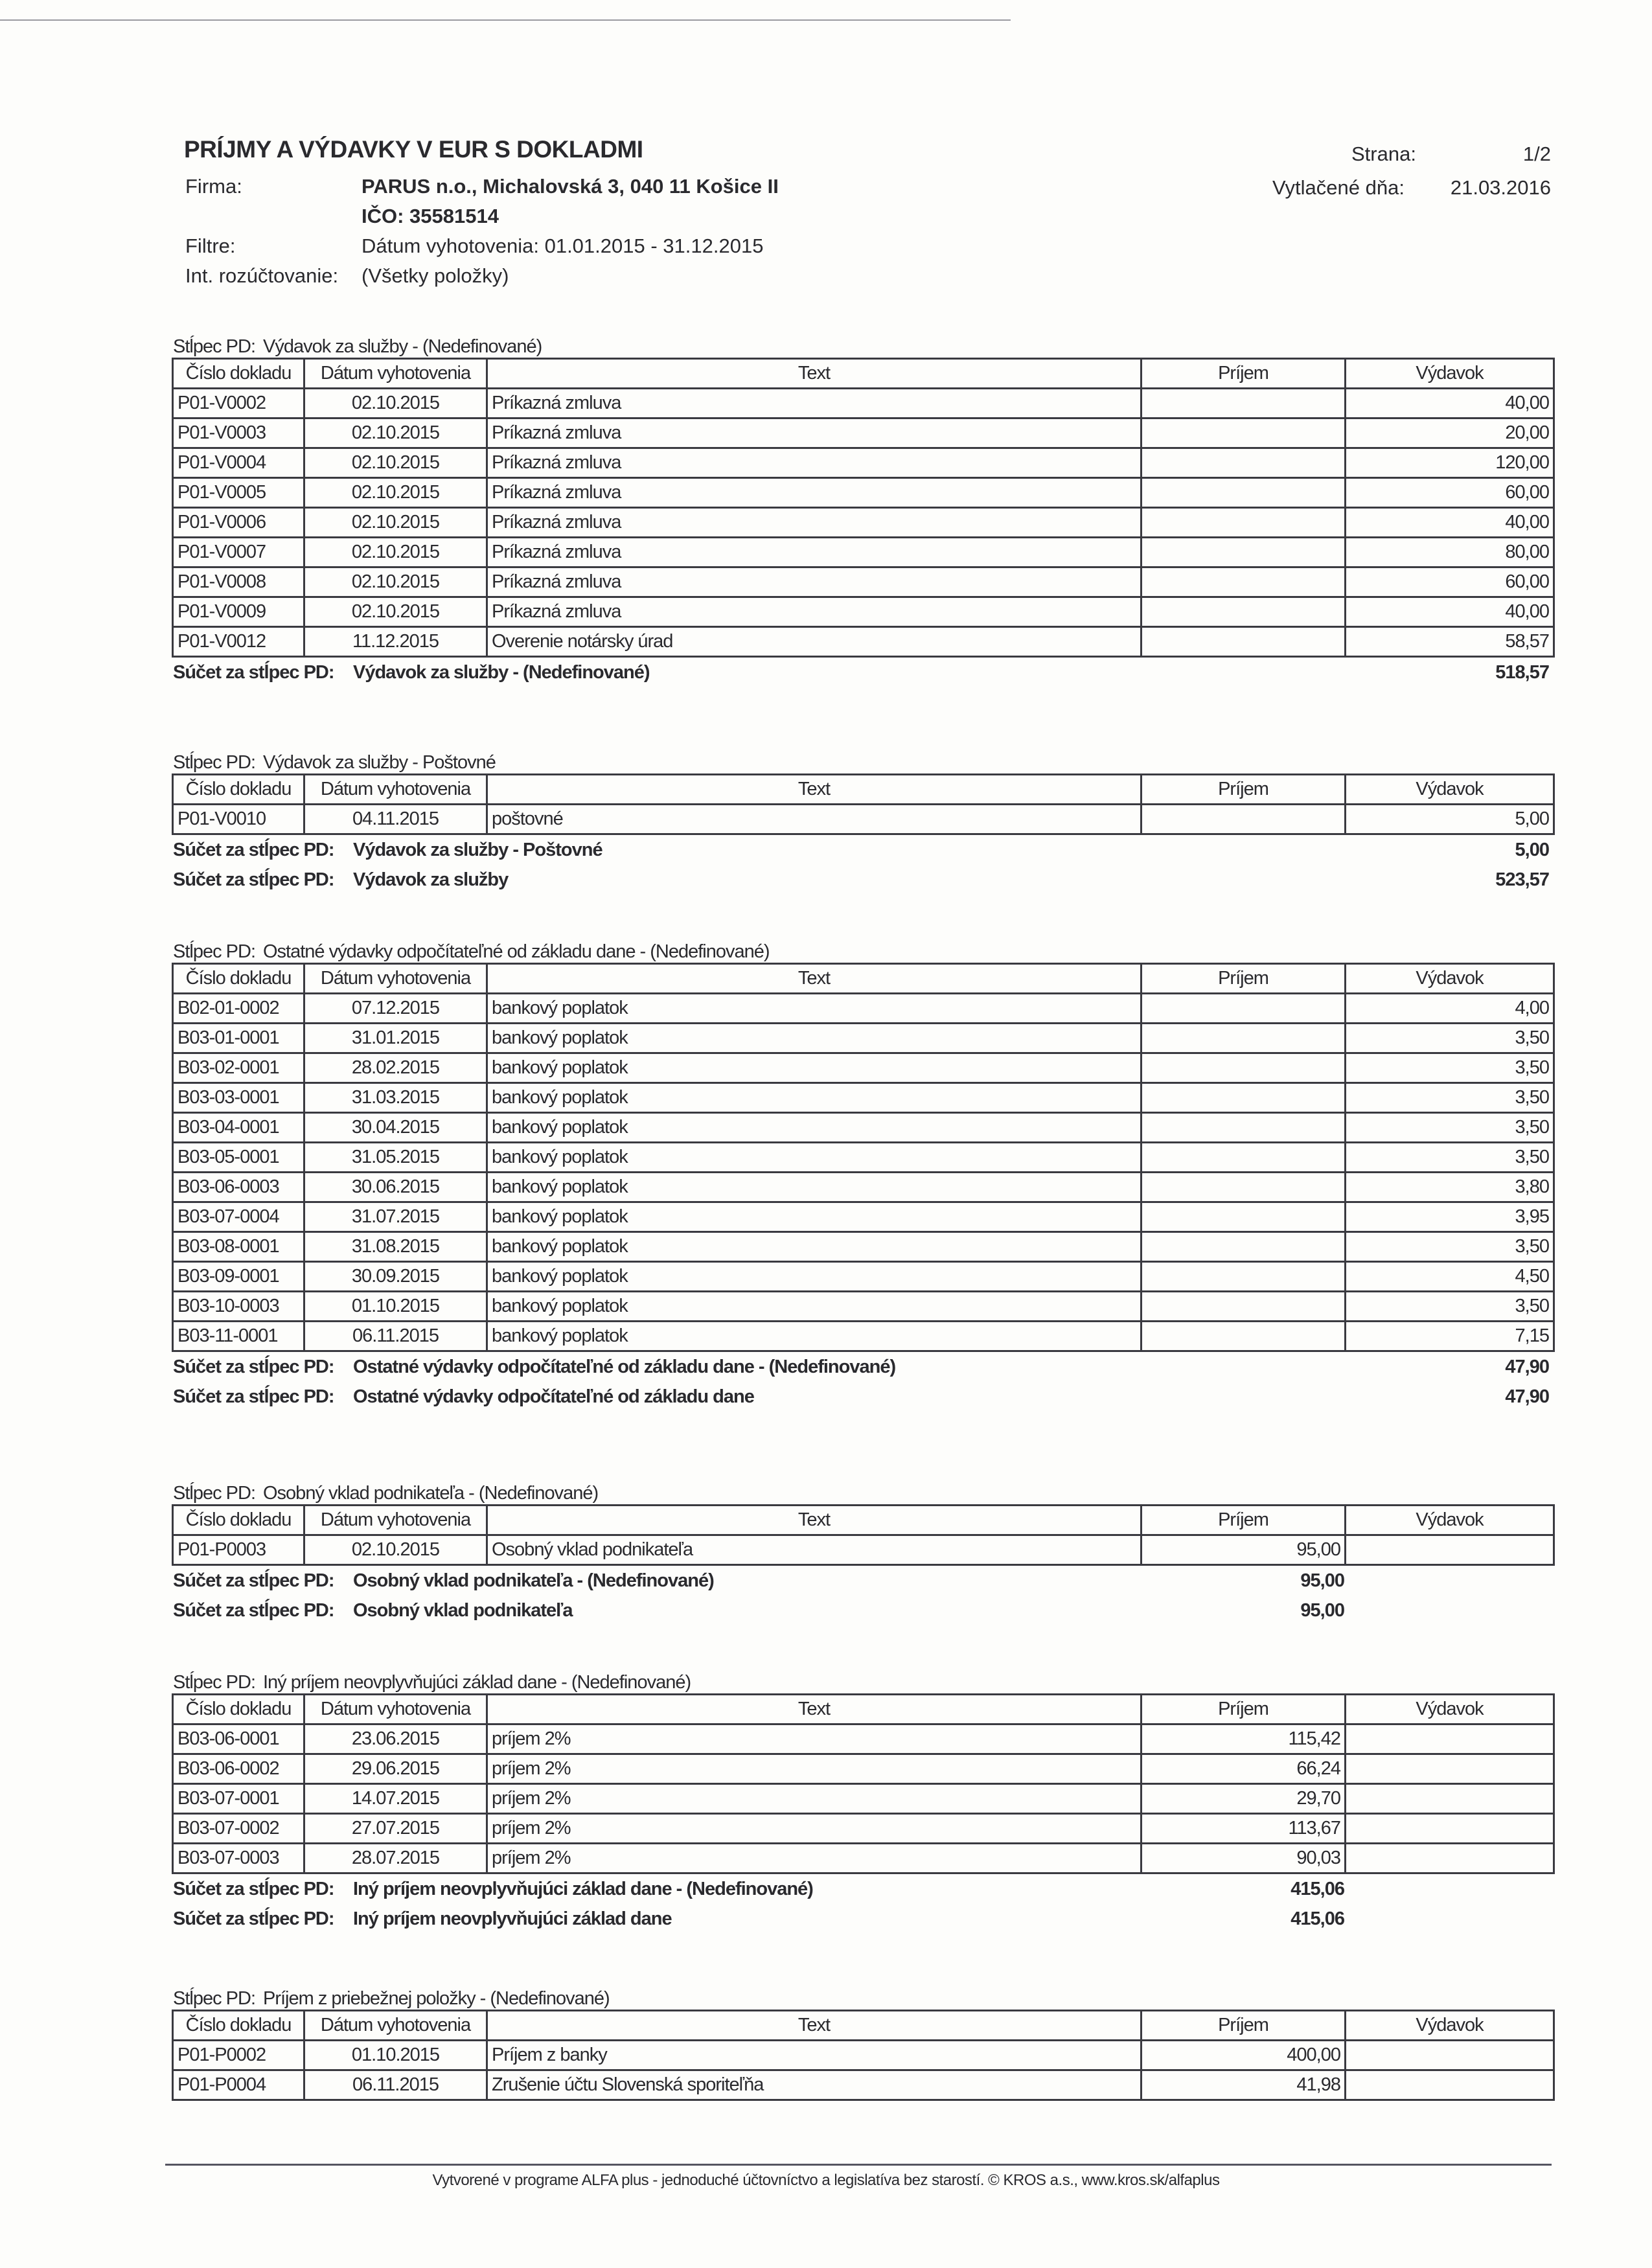 Image resolution: width=1652 pixels, height=2268 pixels. Describe the element at coordinates (238, 819) in the screenshot. I see `cell-doc-number: P01-V0010` at that location.